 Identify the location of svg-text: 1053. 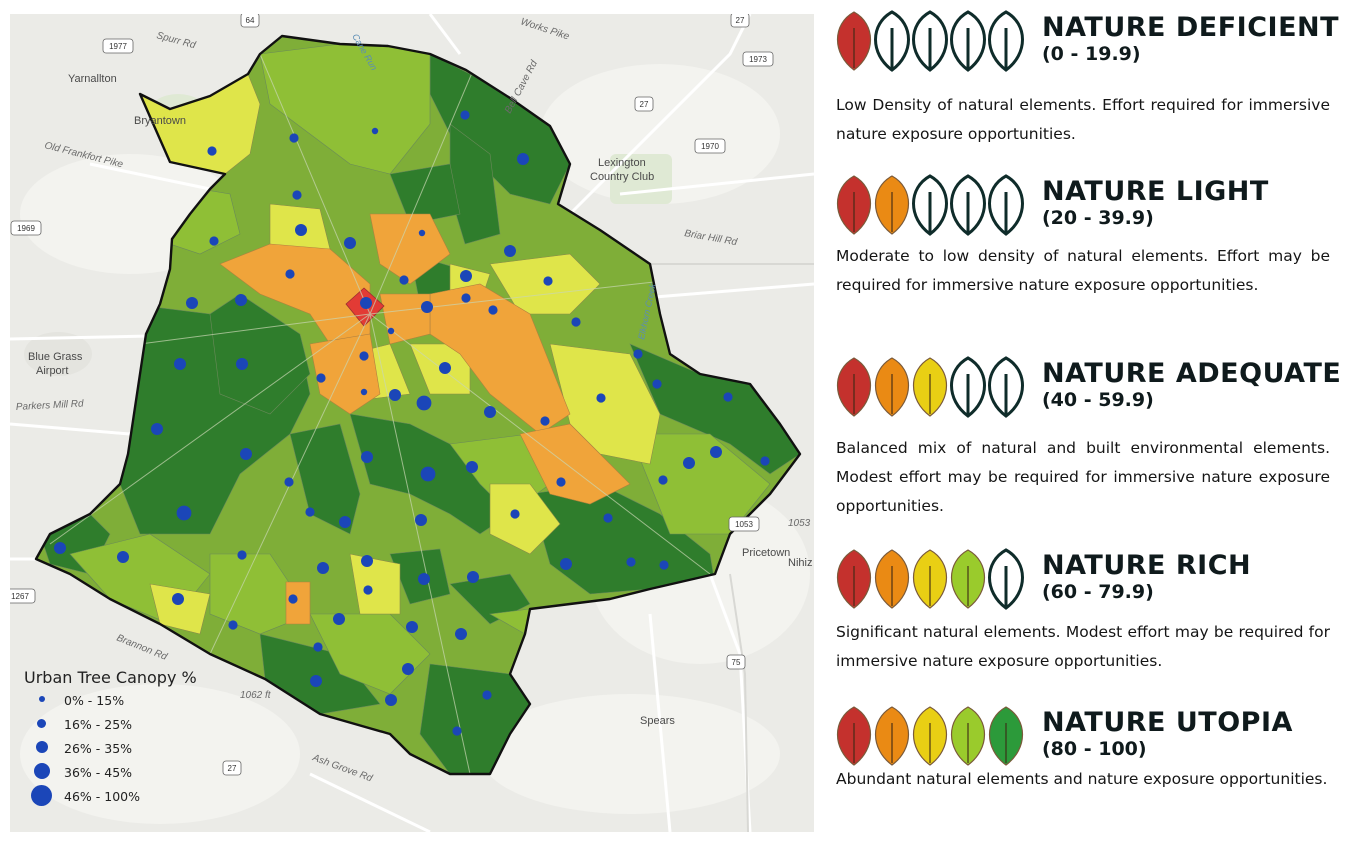
(744, 524).